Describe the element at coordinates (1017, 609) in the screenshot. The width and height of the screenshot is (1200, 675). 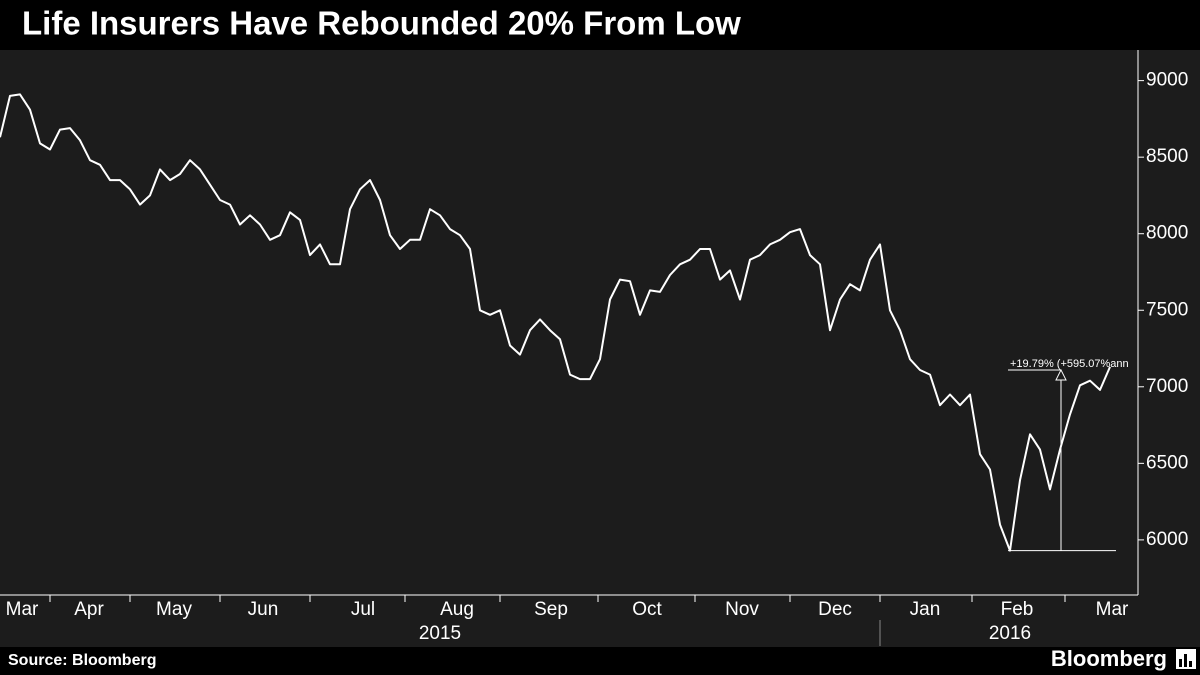
I see `x-tick-label: Feb` at that location.